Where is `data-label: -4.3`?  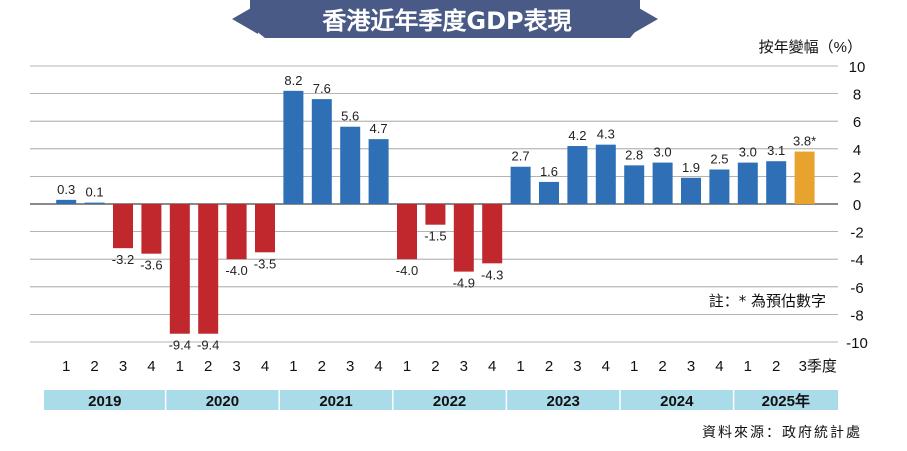
data-label: -4.3 is located at coordinates (492, 274).